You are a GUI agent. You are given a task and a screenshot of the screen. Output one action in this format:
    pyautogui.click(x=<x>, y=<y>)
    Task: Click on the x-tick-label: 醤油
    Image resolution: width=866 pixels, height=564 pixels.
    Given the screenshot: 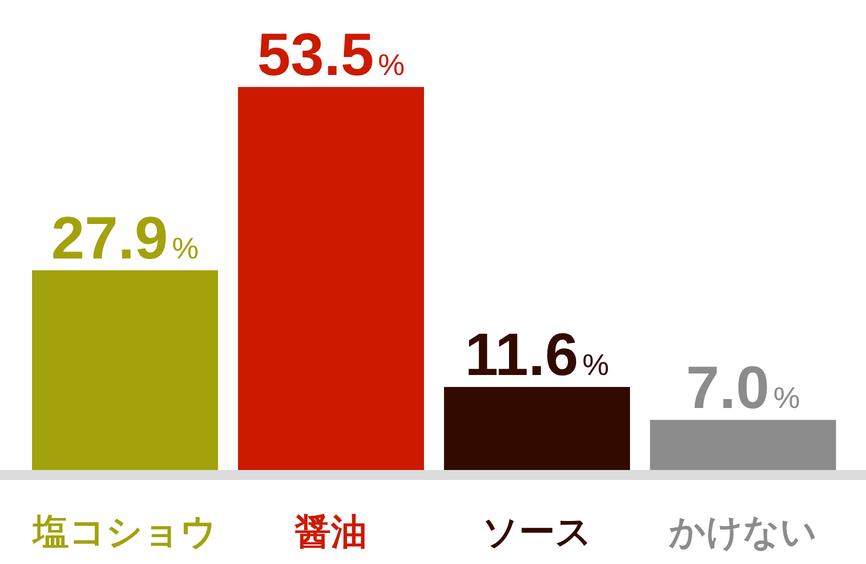 What is the action you would take?
    pyautogui.click(x=330, y=532)
    